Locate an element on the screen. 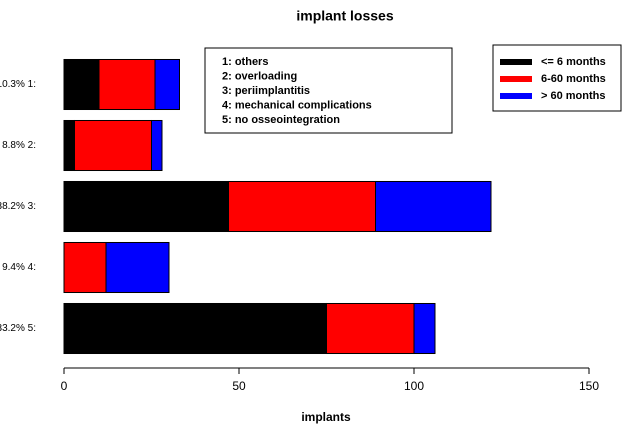 The height and width of the screenshot is (433, 622). legend-label: > 60 months is located at coordinates (573, 96).